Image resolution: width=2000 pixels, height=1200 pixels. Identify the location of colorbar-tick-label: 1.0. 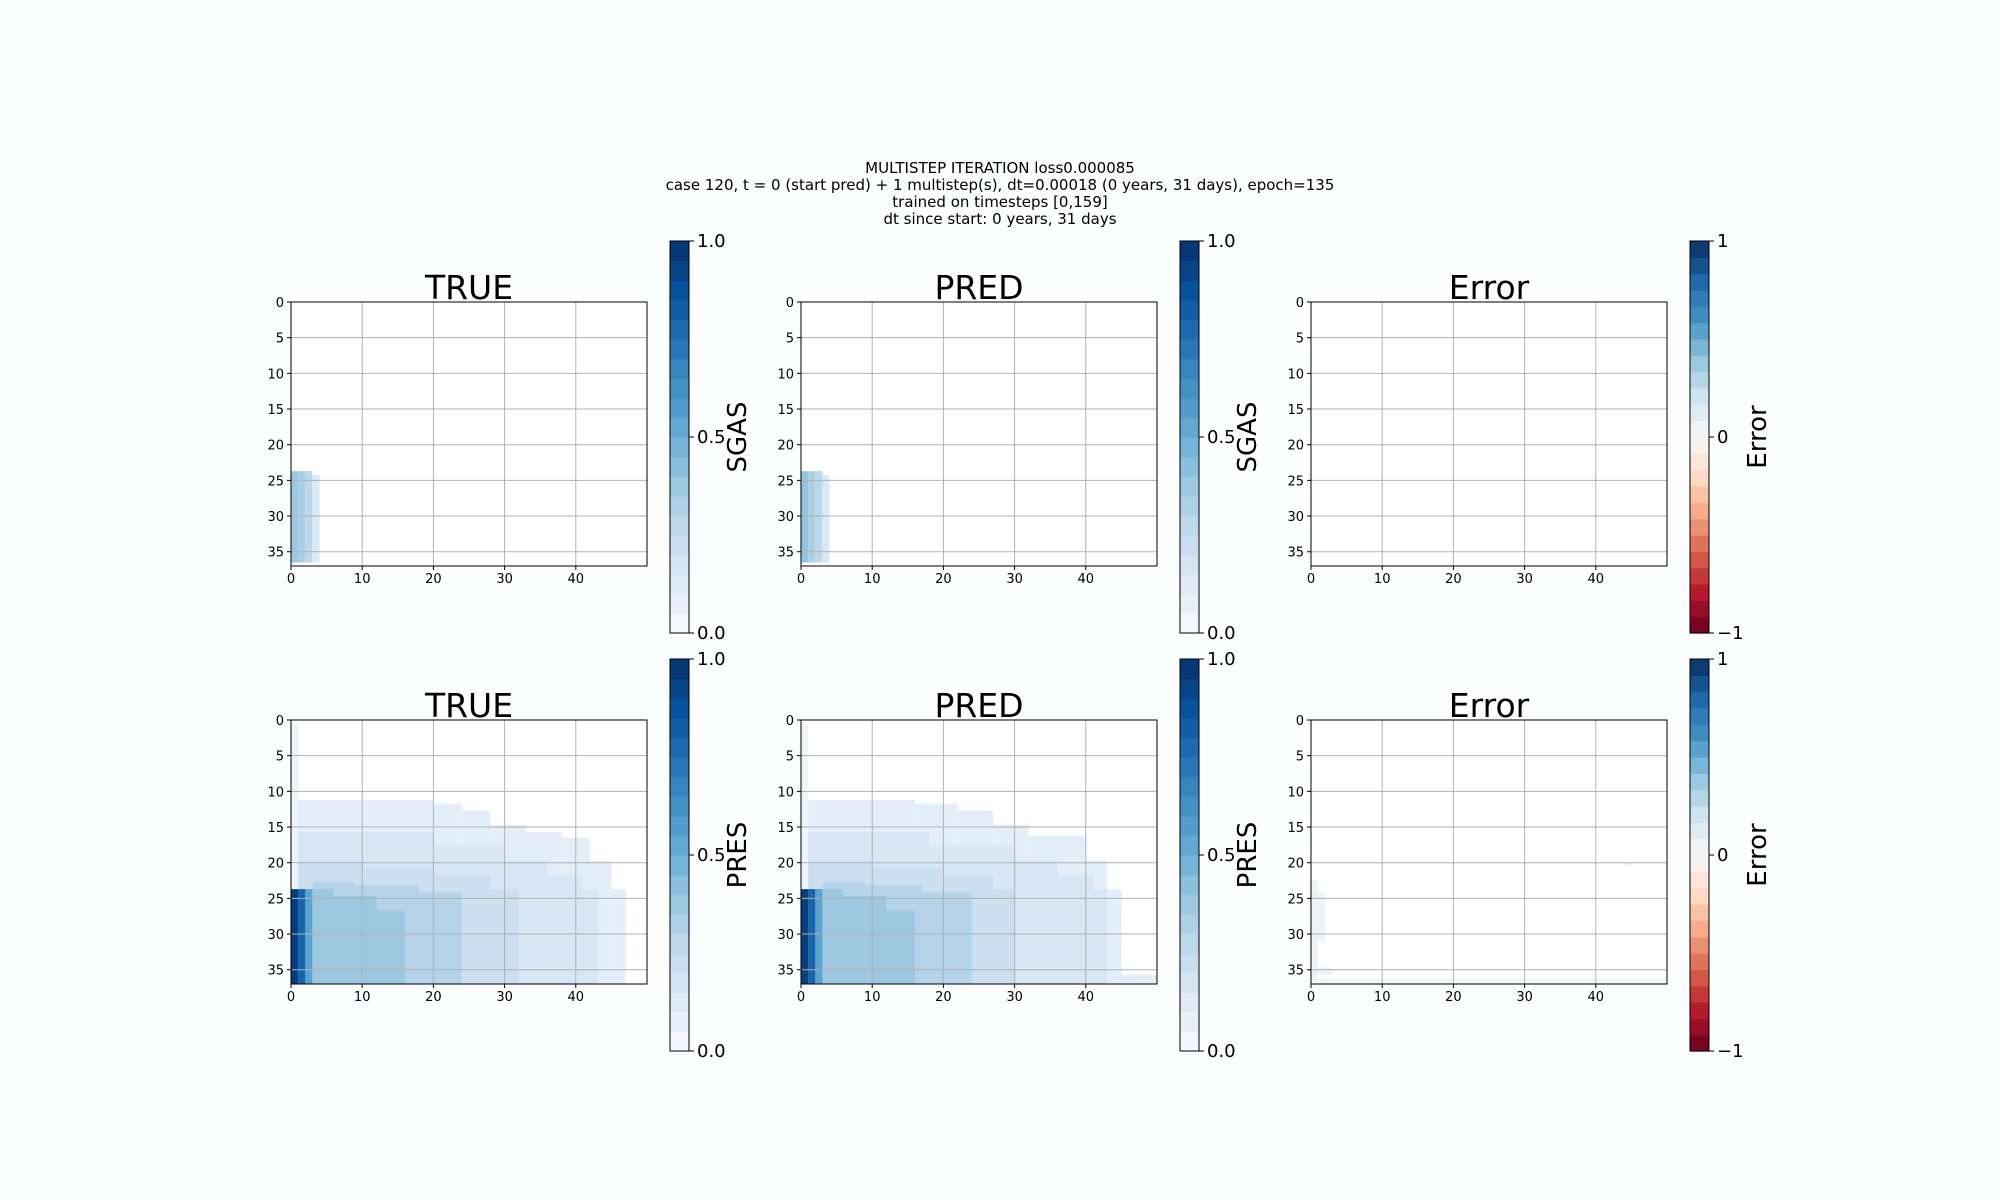
(1221, 659).